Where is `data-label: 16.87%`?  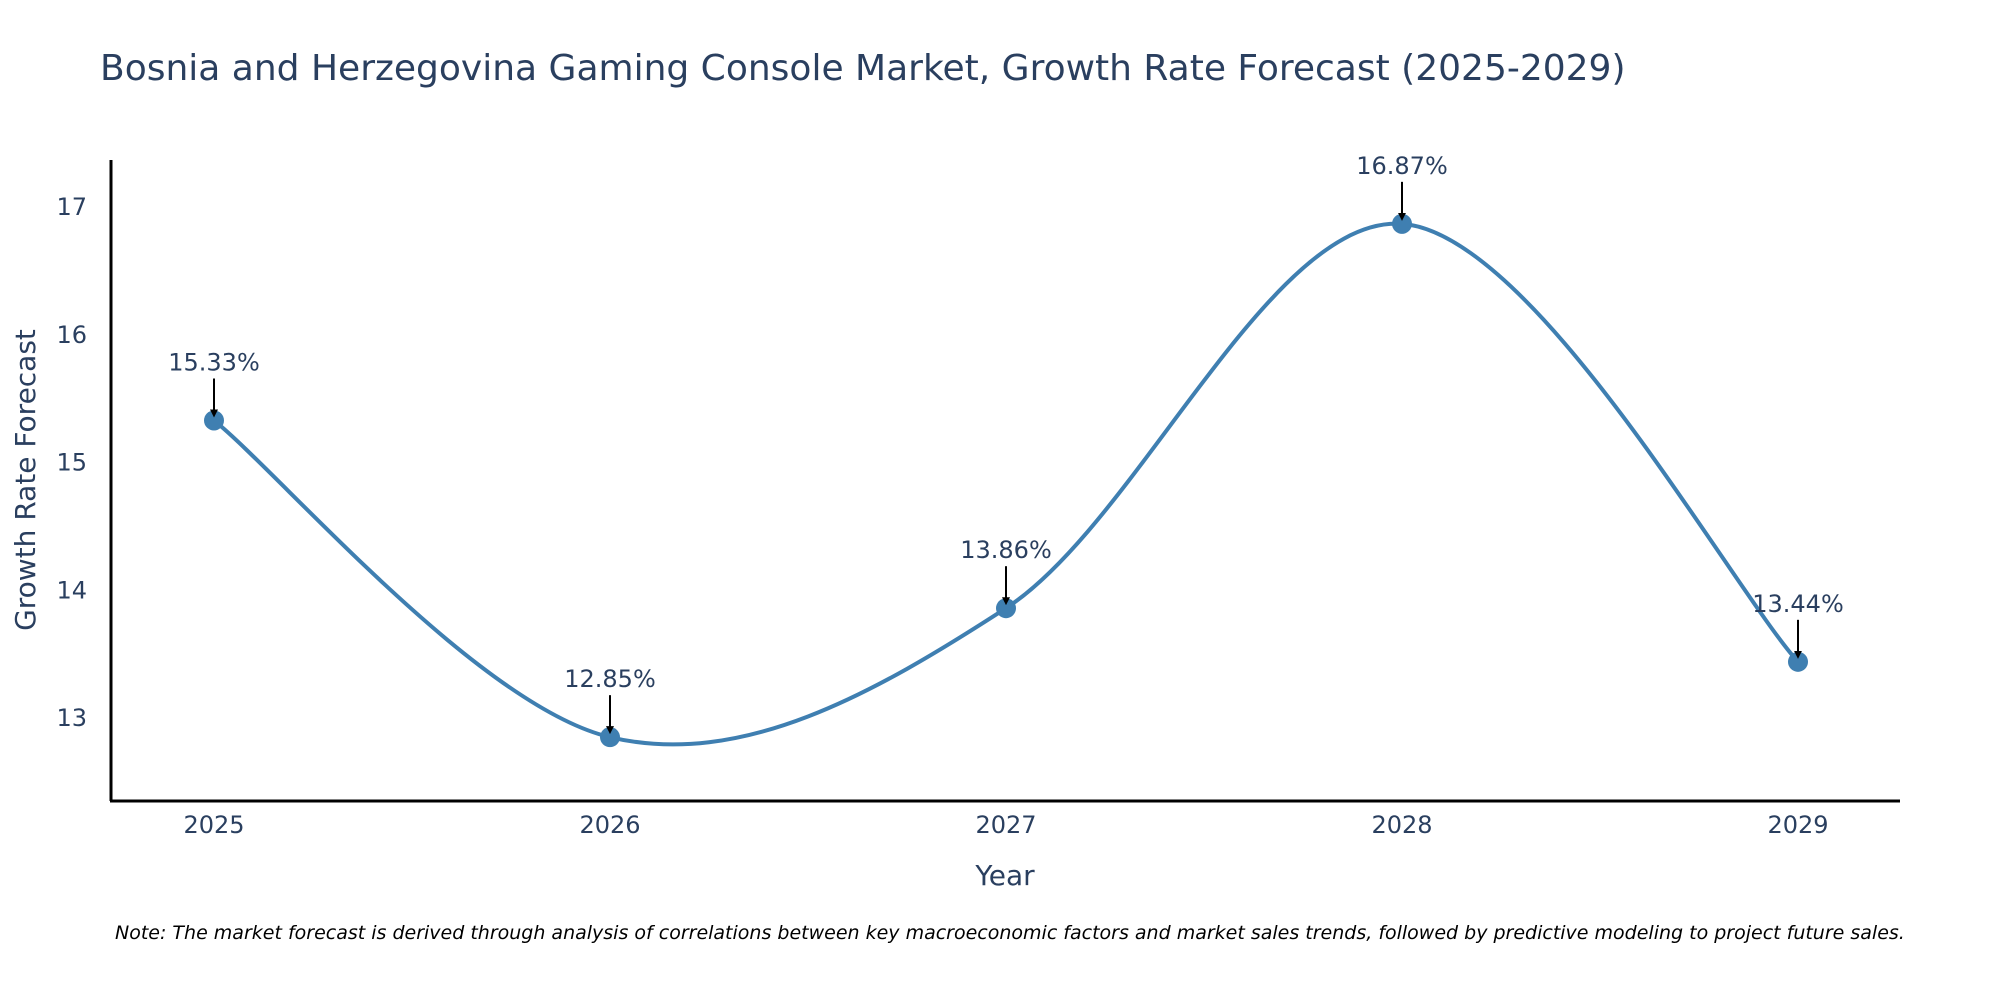
data-label: 16.87% is located at coordinates (1402, 166).